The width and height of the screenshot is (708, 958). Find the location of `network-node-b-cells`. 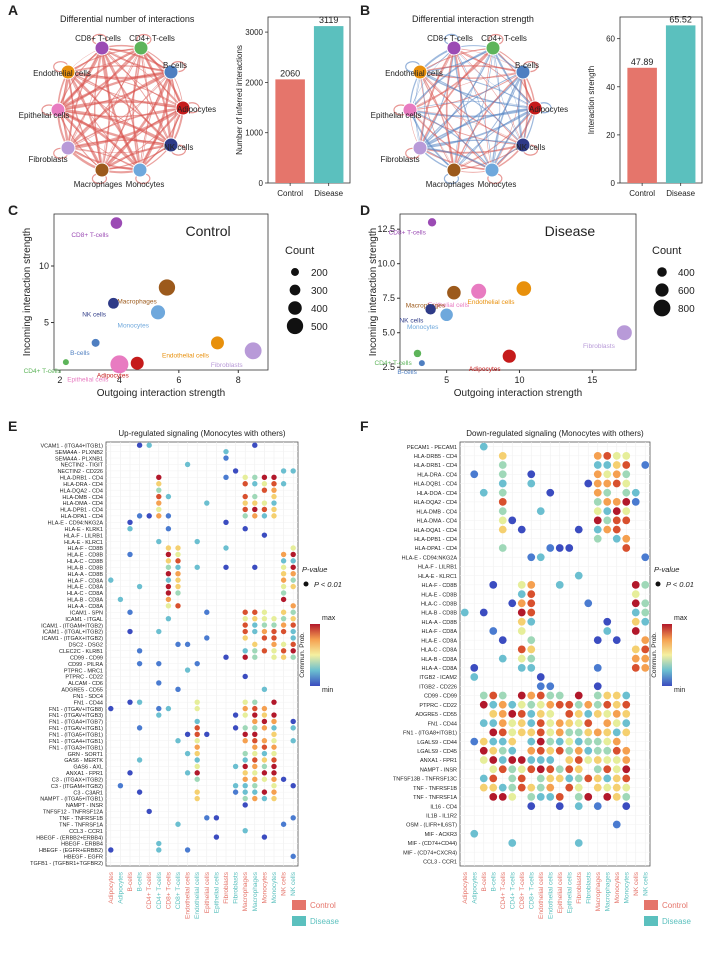

network-node-b-cells is located at coordinates (523, 72).